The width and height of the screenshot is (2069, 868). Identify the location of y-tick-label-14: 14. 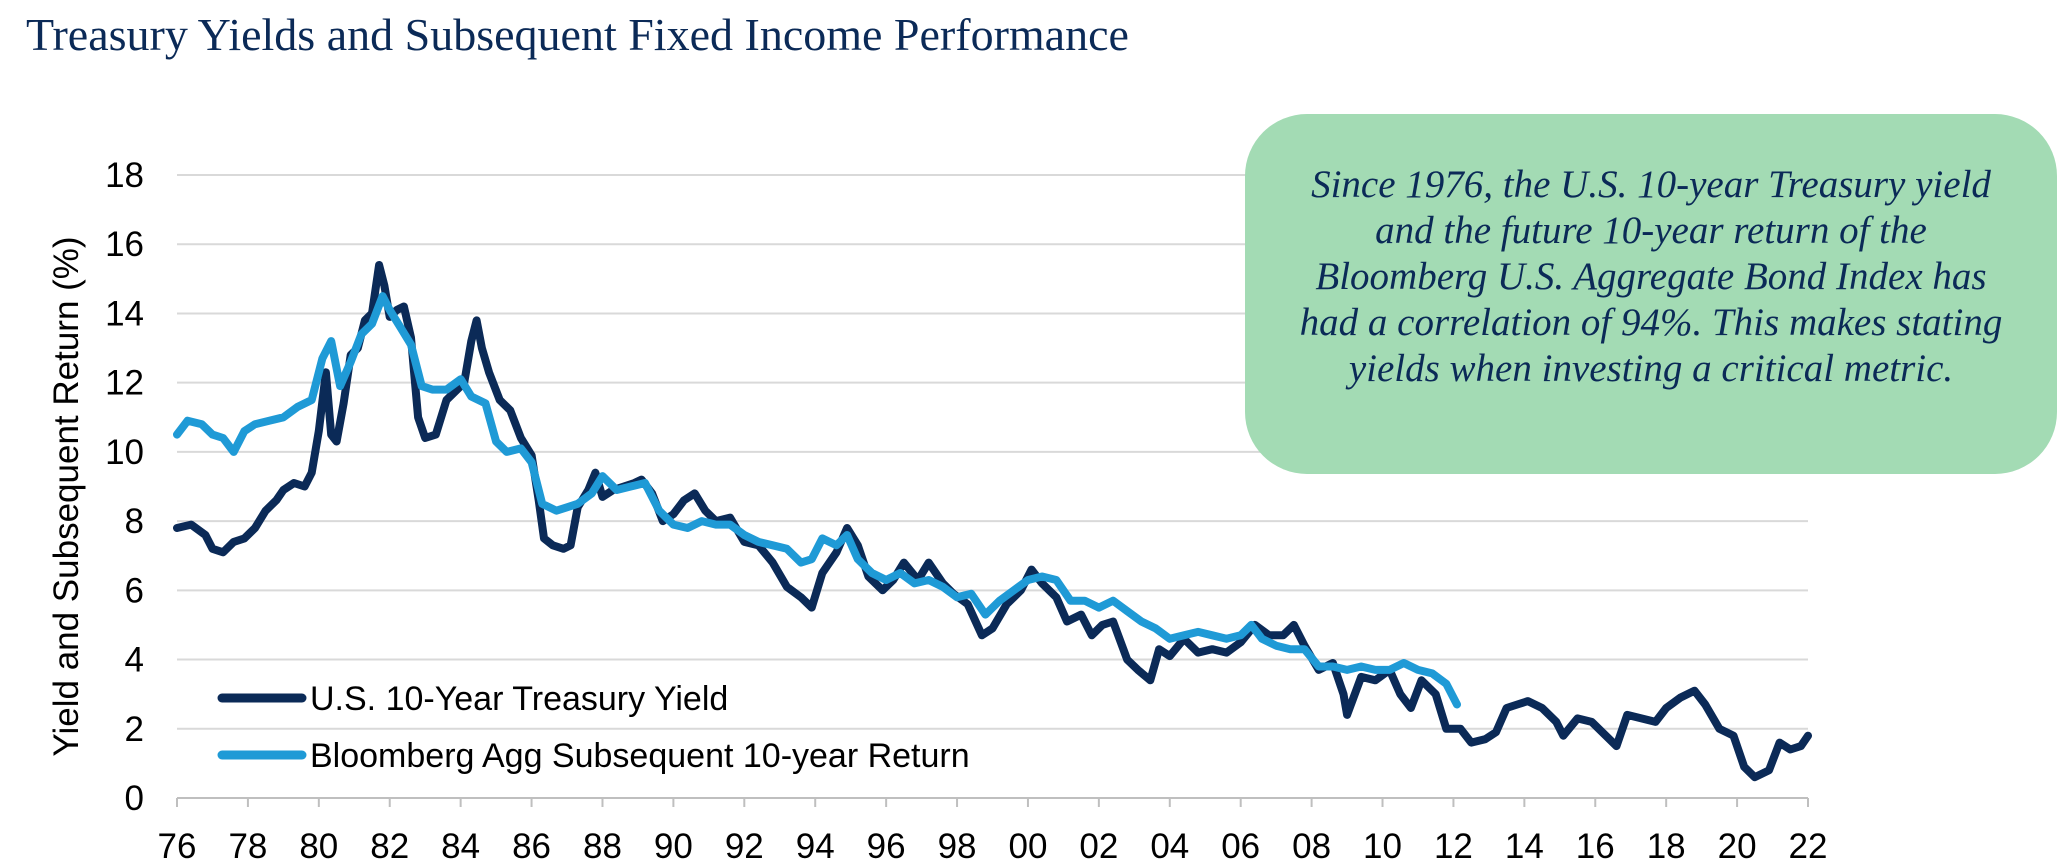
(124, 313).